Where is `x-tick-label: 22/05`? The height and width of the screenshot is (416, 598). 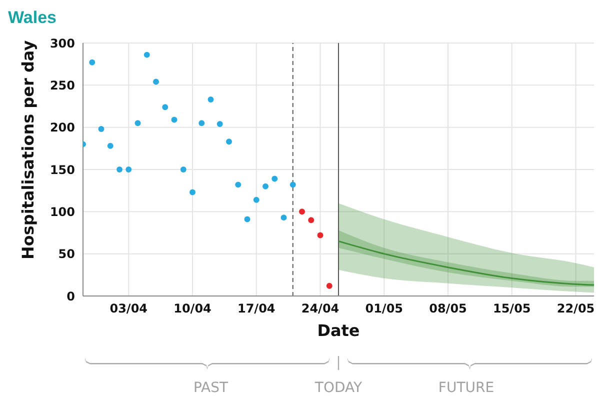
x-tick-label: 22/05 is located at coordinates (575, 309).